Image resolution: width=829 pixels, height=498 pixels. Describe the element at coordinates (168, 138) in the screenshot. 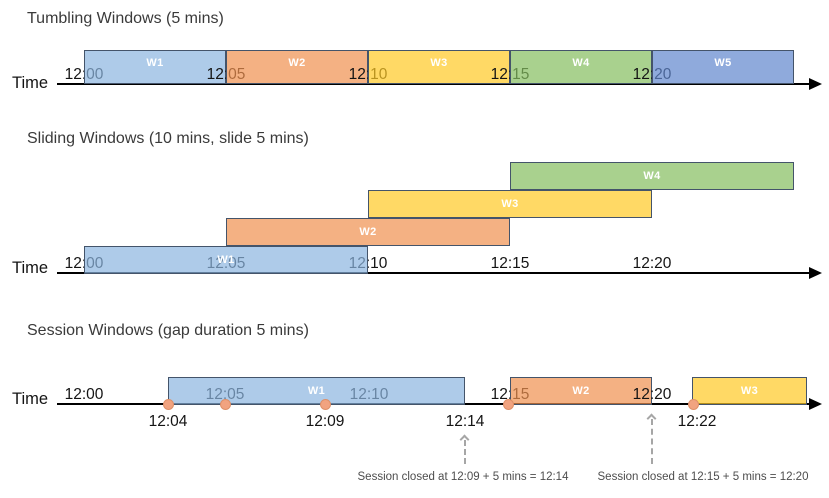

I see `sliding-section-title: Sliding Windows (10 mins, slide 5 mins)` at that location.